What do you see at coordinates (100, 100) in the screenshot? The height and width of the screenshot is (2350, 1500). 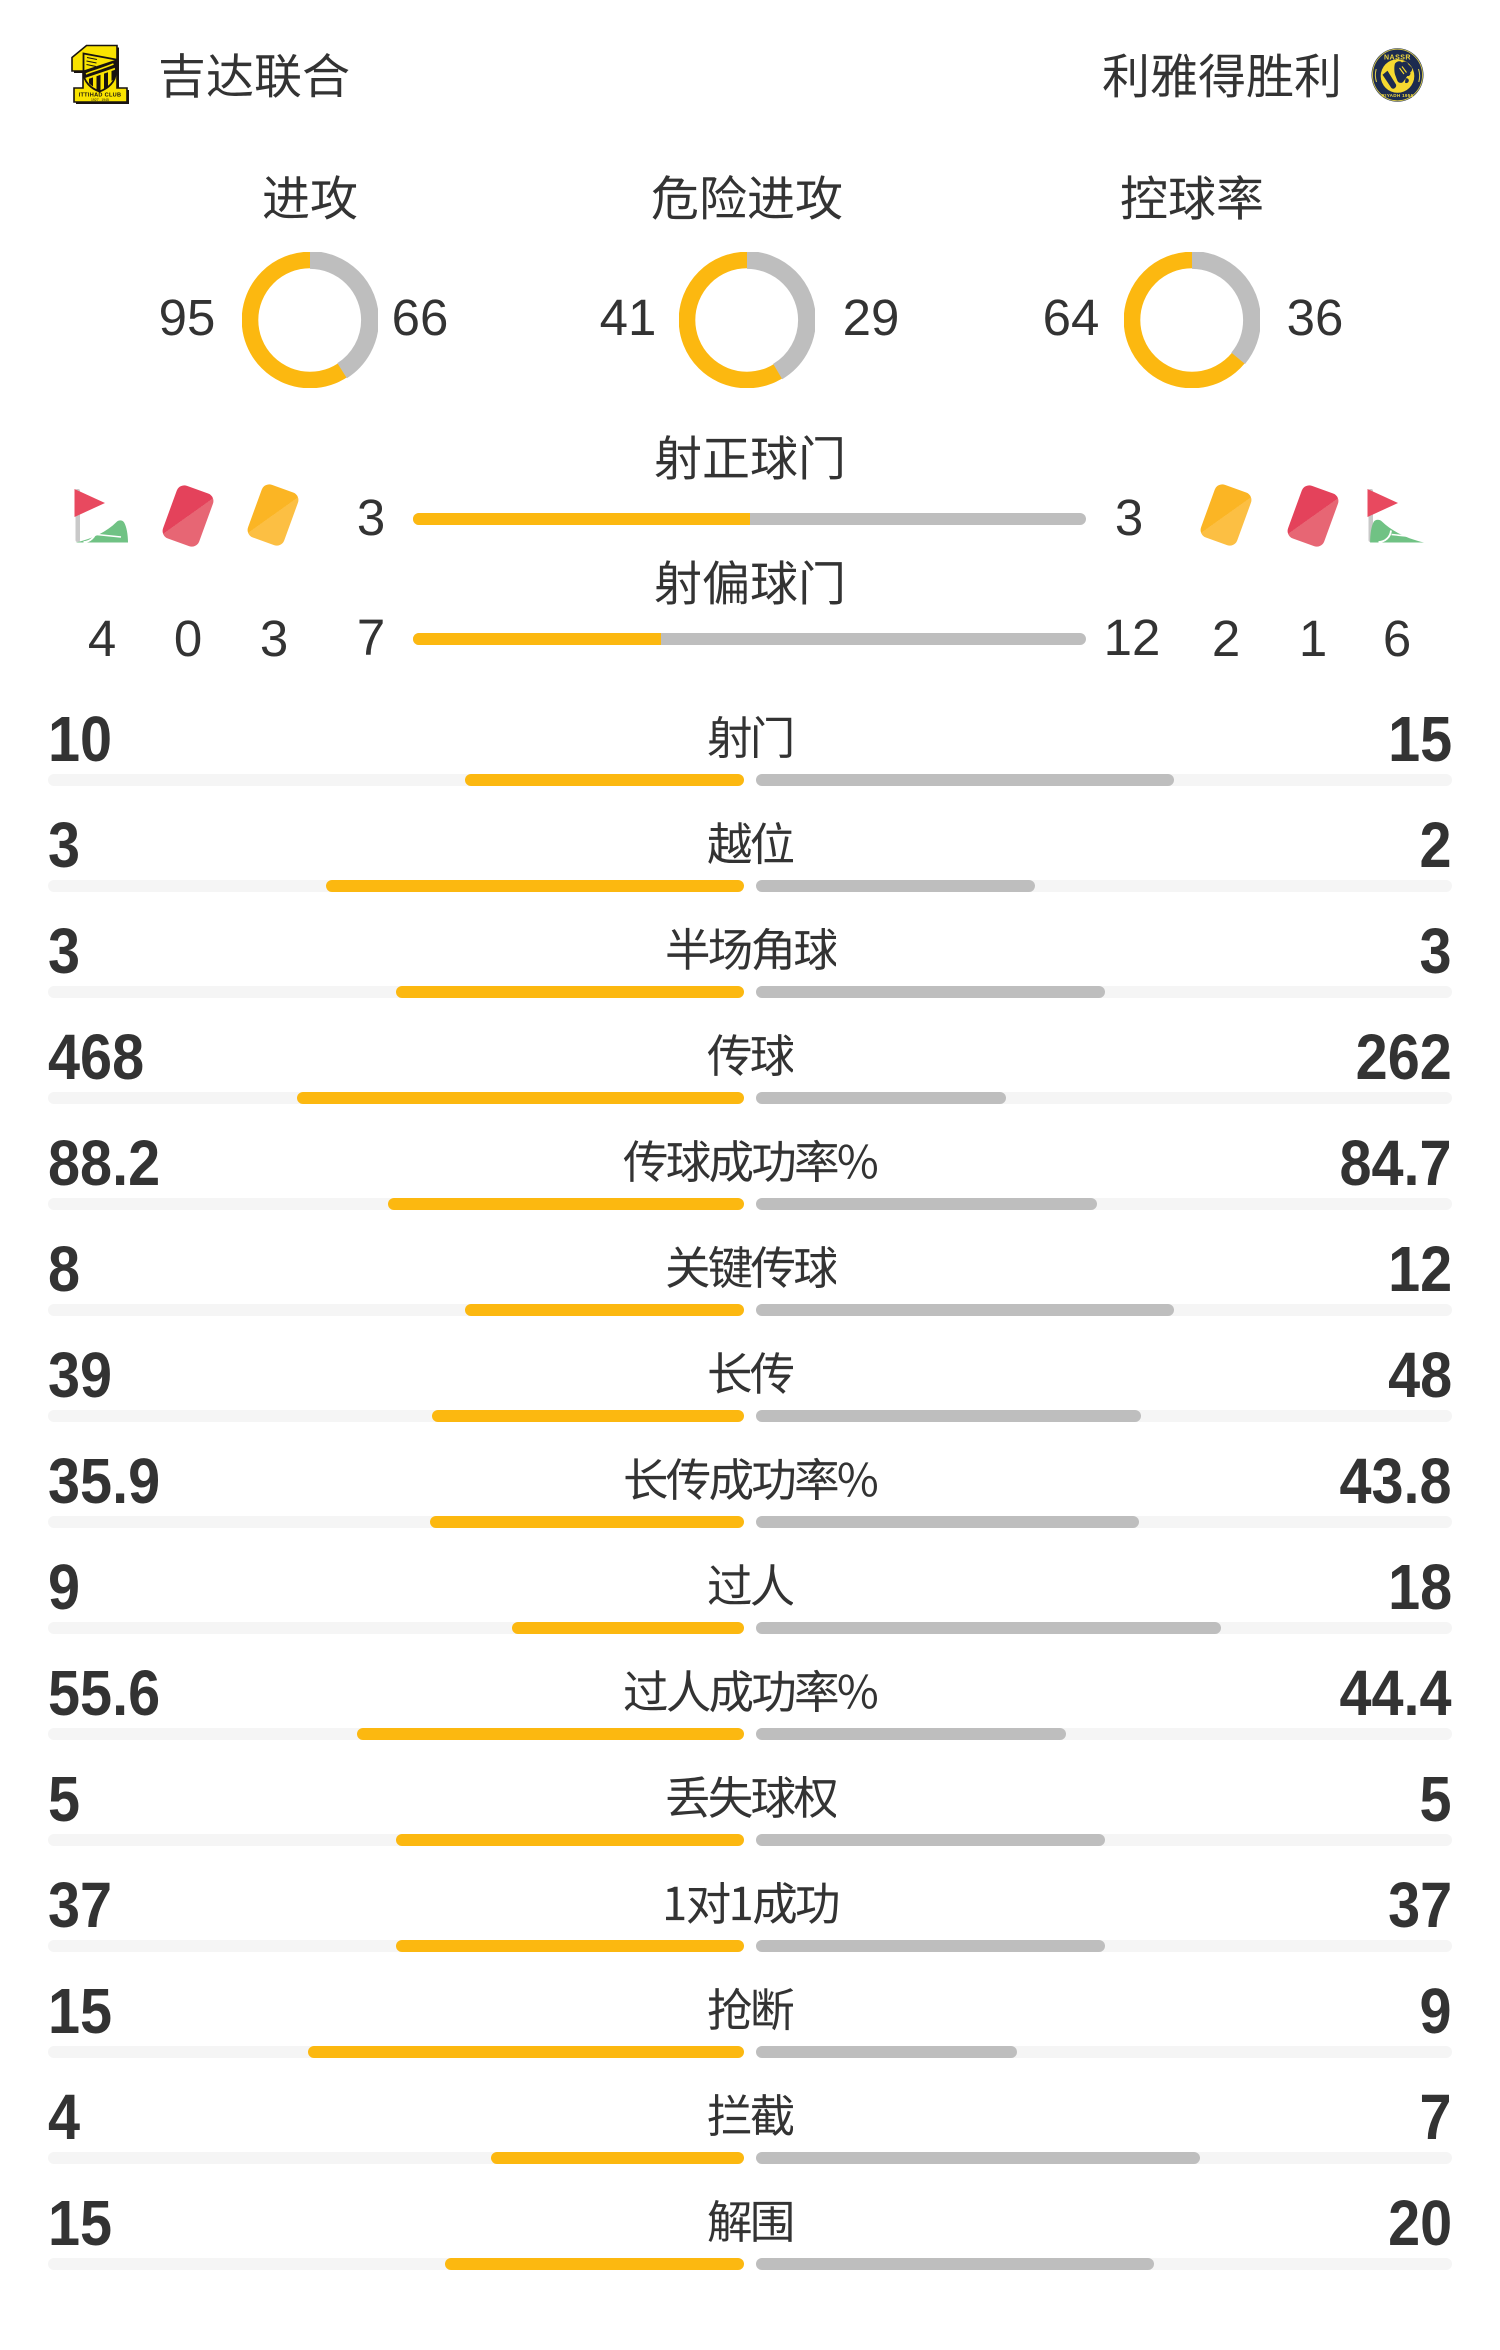 I see `svg-text: 1927 . 1945` at bounding box center [100, 100].